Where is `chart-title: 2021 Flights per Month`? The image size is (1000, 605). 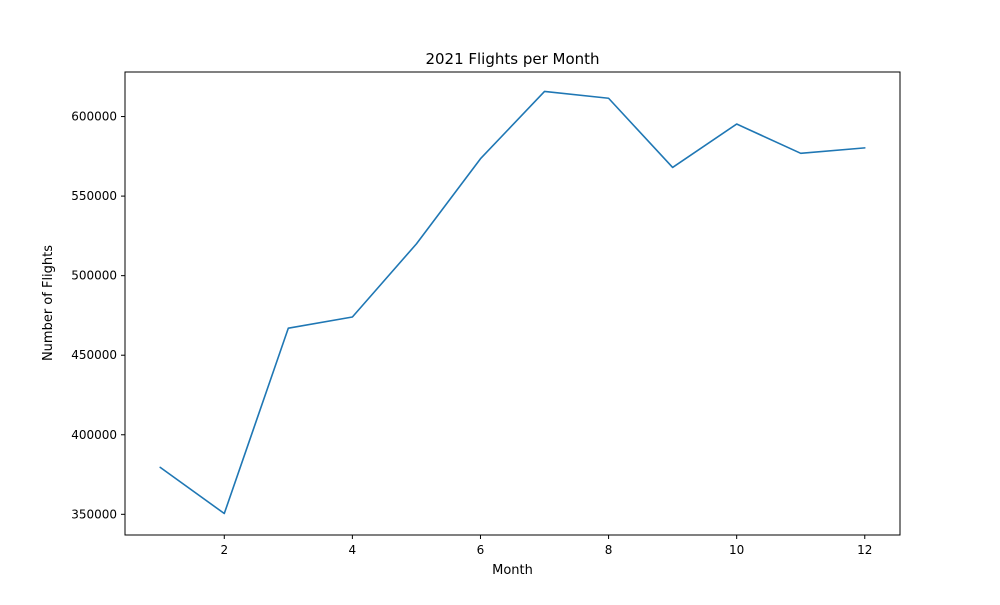
chart-title: 2021 Flights per Month is located at coordinates (512, 59).